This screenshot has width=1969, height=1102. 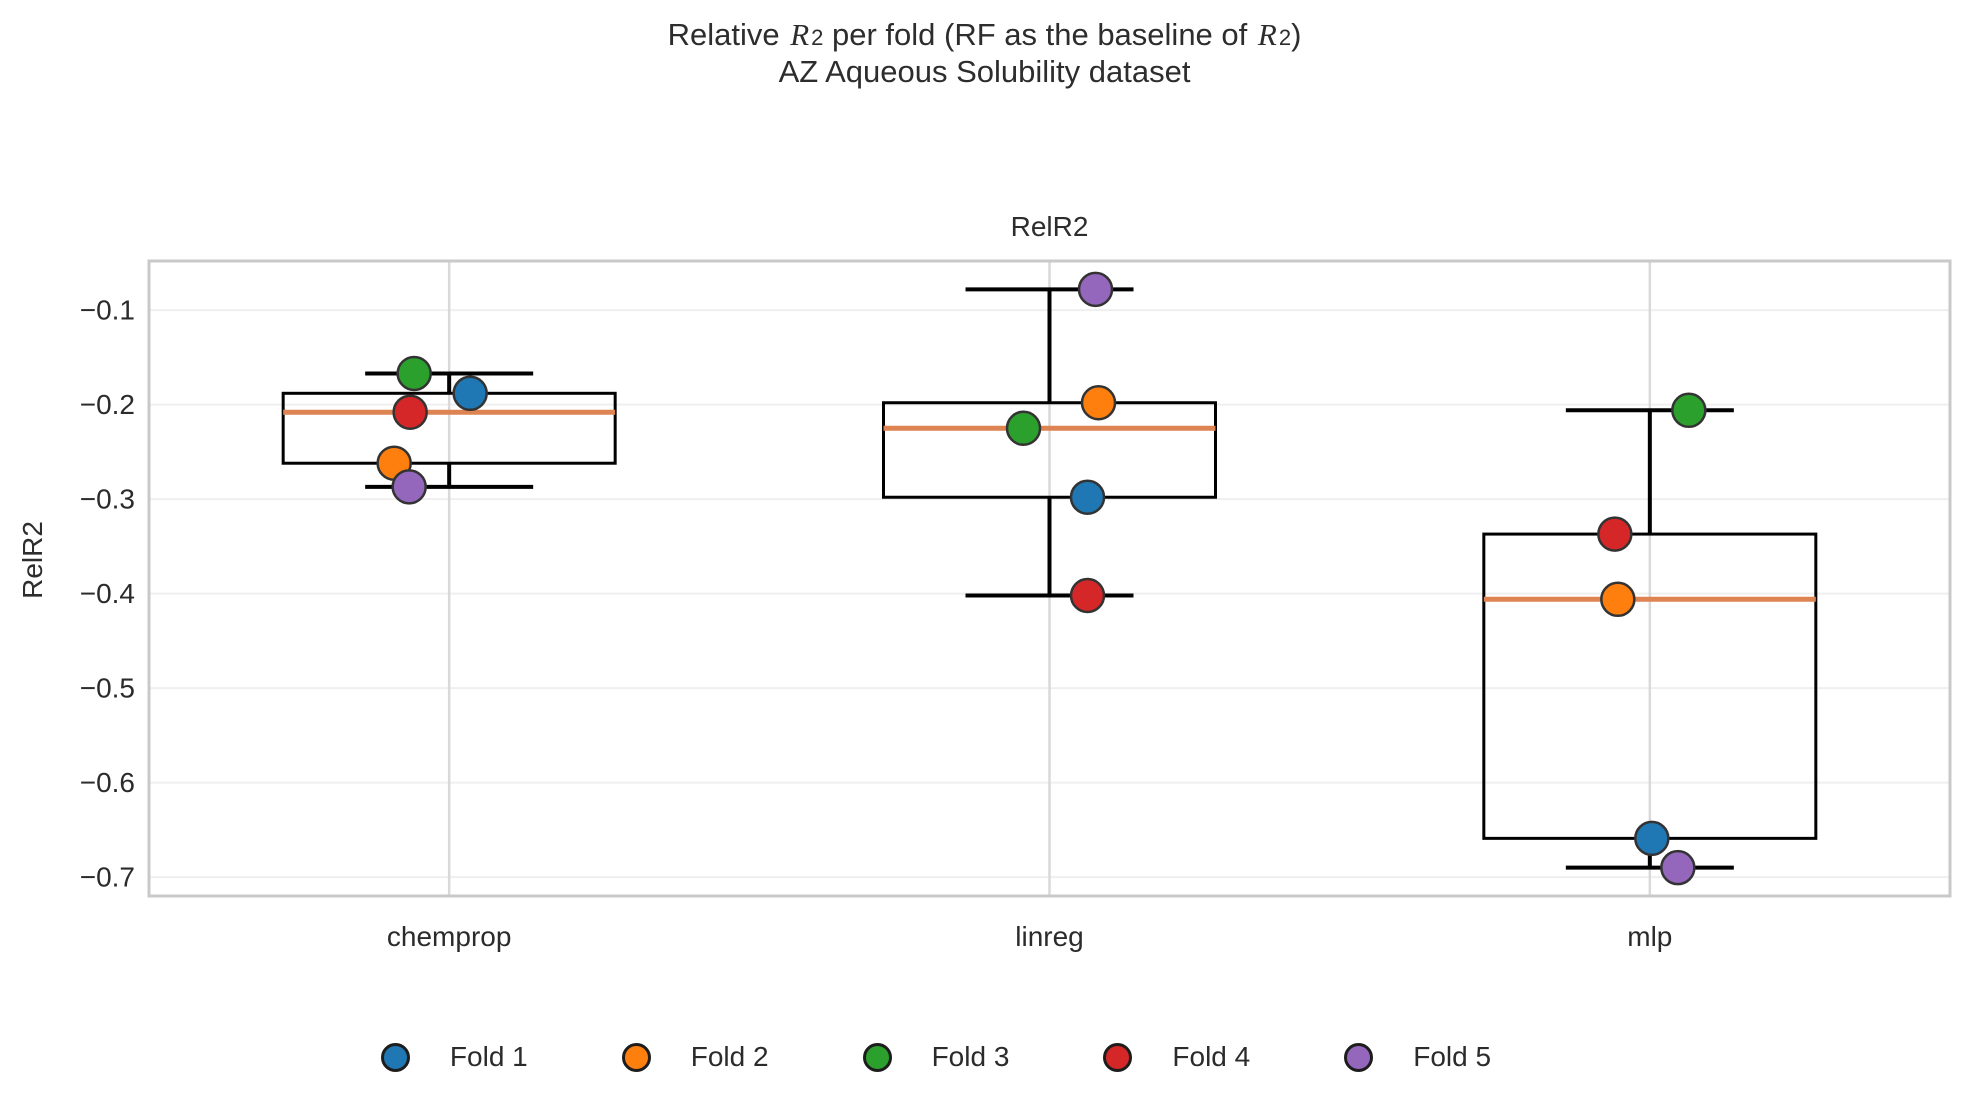 I want to click on legend-item-fold-4: Fold 4, so click(x=1176, y=1057).